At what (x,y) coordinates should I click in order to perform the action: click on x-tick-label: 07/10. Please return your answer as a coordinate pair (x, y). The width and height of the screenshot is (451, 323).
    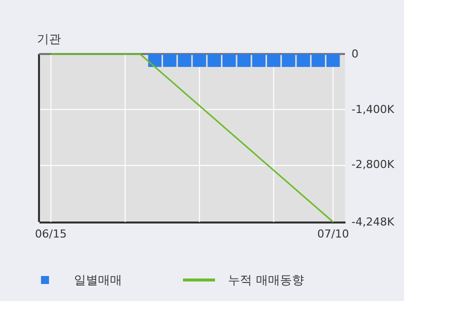
    Looking at the image, I should click on (333, 234).